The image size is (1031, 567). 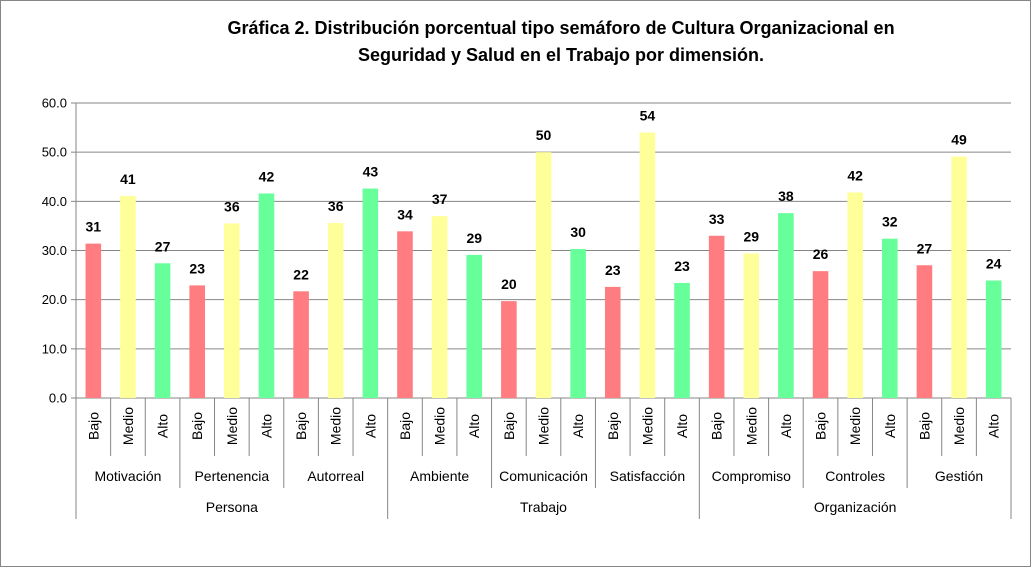 What do you see at coordinates (647, 476) in the screenshot?
I see `dimension-label: Satisfacción` at bounding box center [647, 476].